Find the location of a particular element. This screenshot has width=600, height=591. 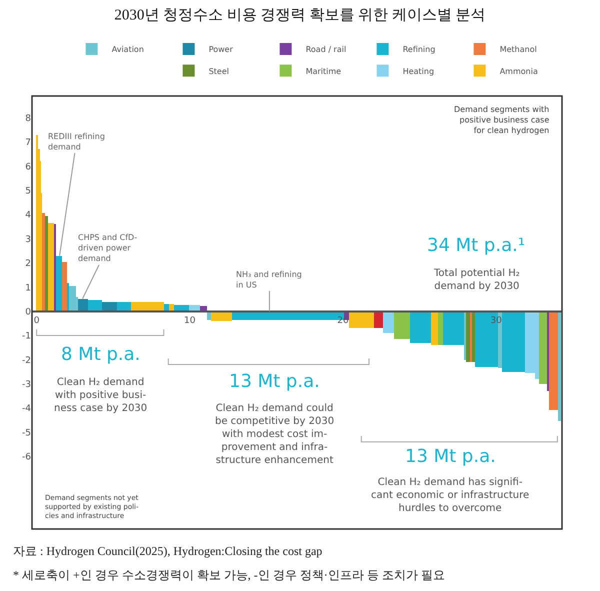

annotation: Demand segments with positive business case for clean hydrogen is located at coordinates (502, 120).